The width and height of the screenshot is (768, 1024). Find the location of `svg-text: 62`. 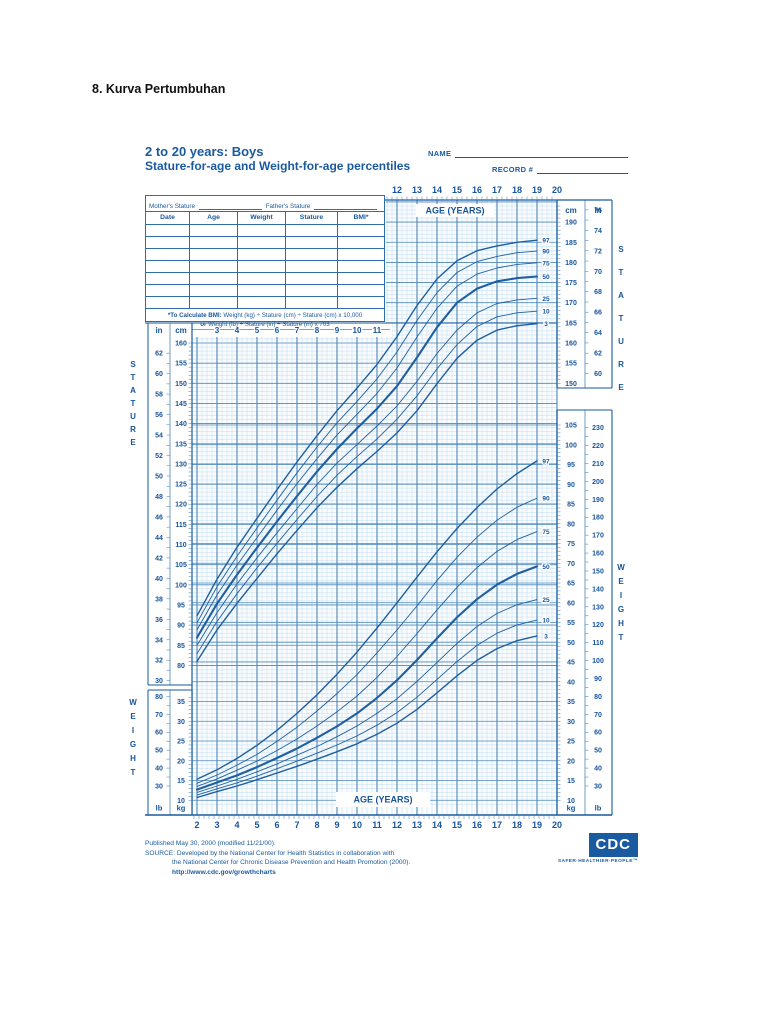

svg-text: 62 is located at coordinates (598, 354).